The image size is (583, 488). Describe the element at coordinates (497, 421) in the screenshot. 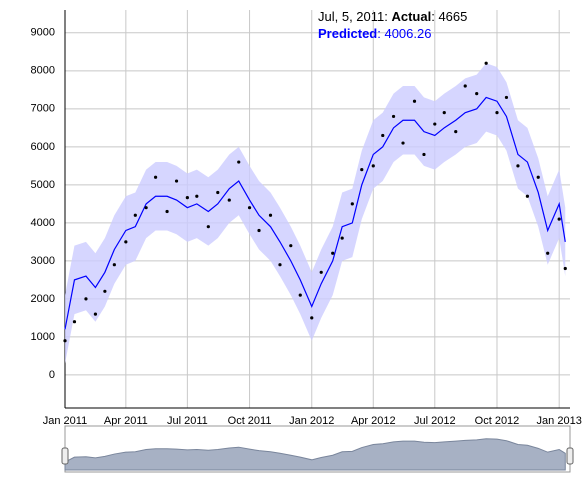

I see `x-tick-label: Oct 2012` at that location.